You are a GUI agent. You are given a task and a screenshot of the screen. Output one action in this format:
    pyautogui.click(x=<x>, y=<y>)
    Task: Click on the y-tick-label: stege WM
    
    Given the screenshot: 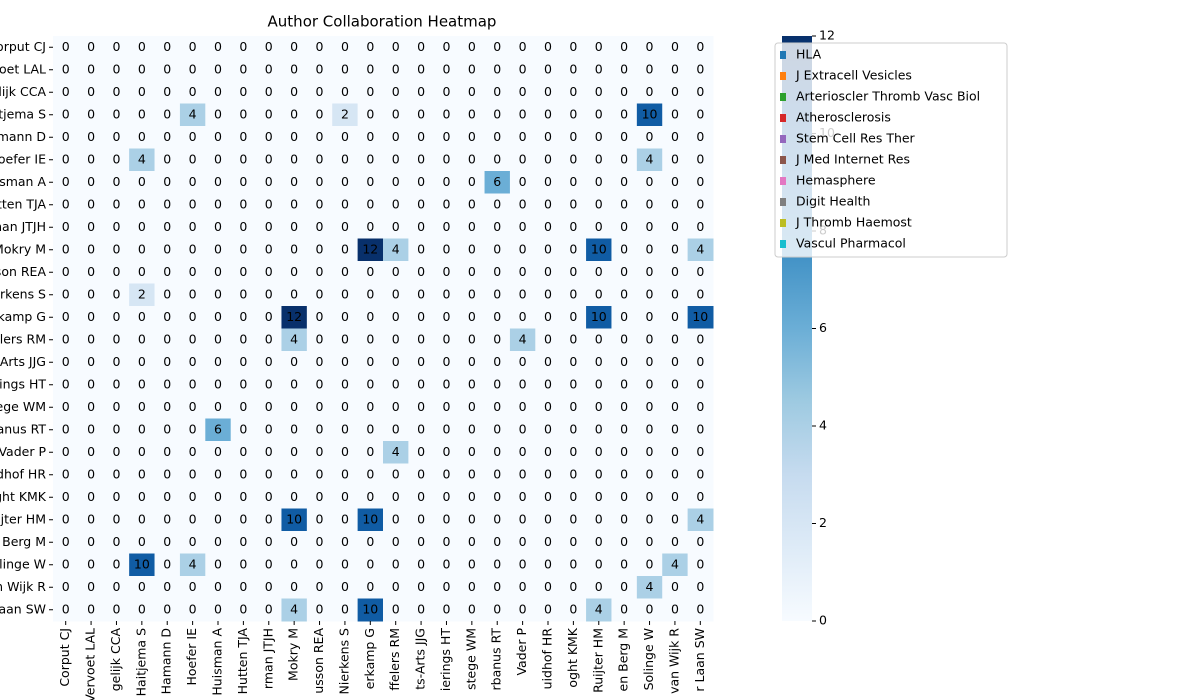 What is the action you would take?
    pyautogui.click(x=23, y=406)
    